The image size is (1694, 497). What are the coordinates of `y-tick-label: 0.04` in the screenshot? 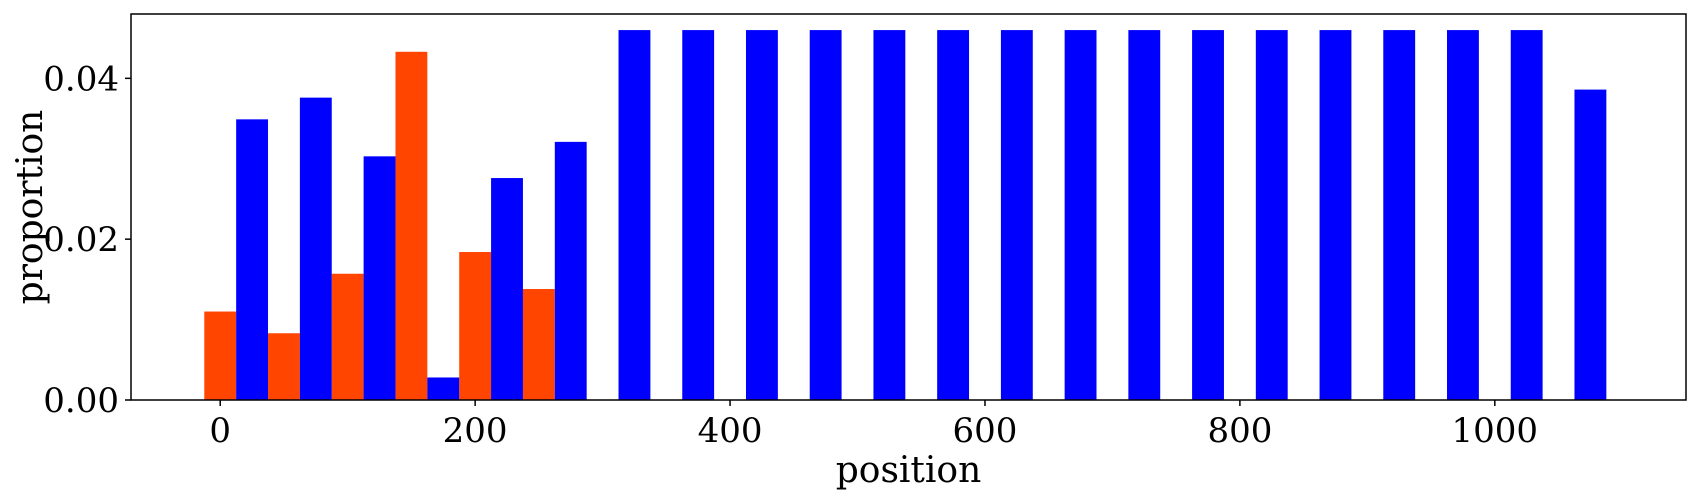 It's located at (81, 79).